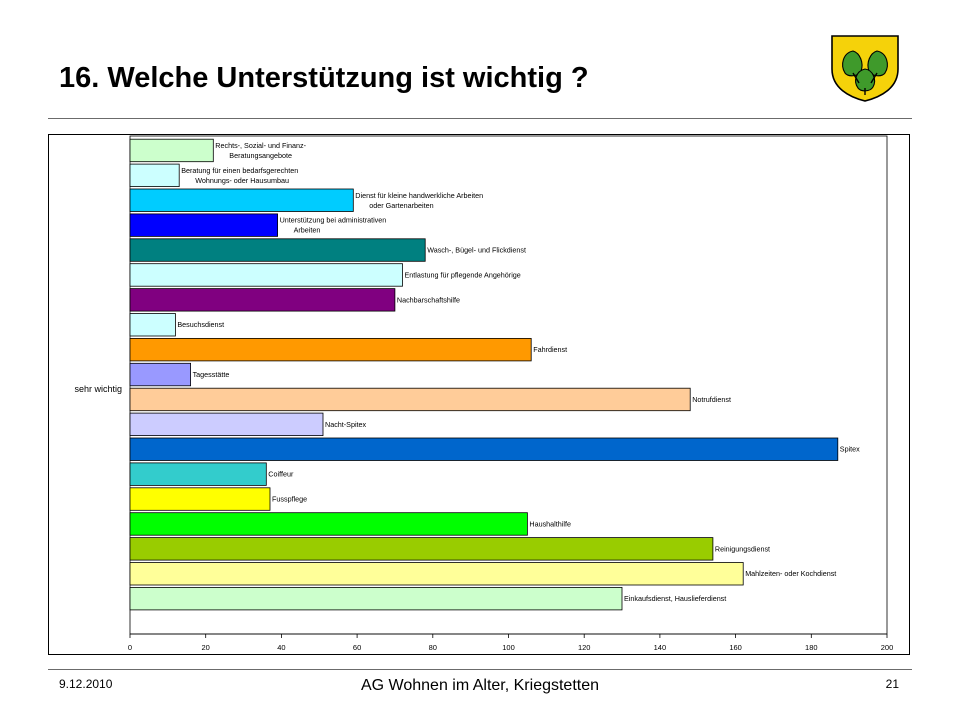  What do you see at coordinates (281, 647) in the screenshot?
I see `x-tick-label-2: 40` at bounding box center [281, 647].